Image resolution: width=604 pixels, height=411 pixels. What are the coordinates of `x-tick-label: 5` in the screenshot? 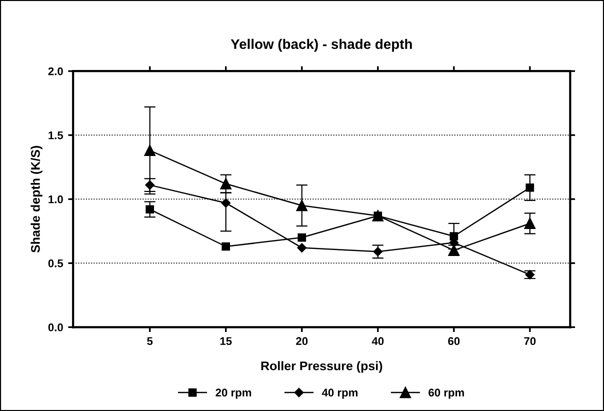 It's located at (150, 341).